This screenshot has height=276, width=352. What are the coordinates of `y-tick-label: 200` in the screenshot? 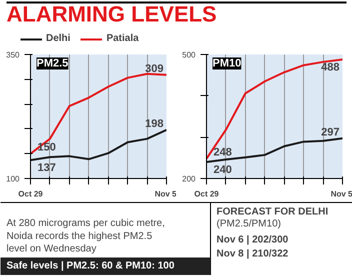 It's located at (189, 179).